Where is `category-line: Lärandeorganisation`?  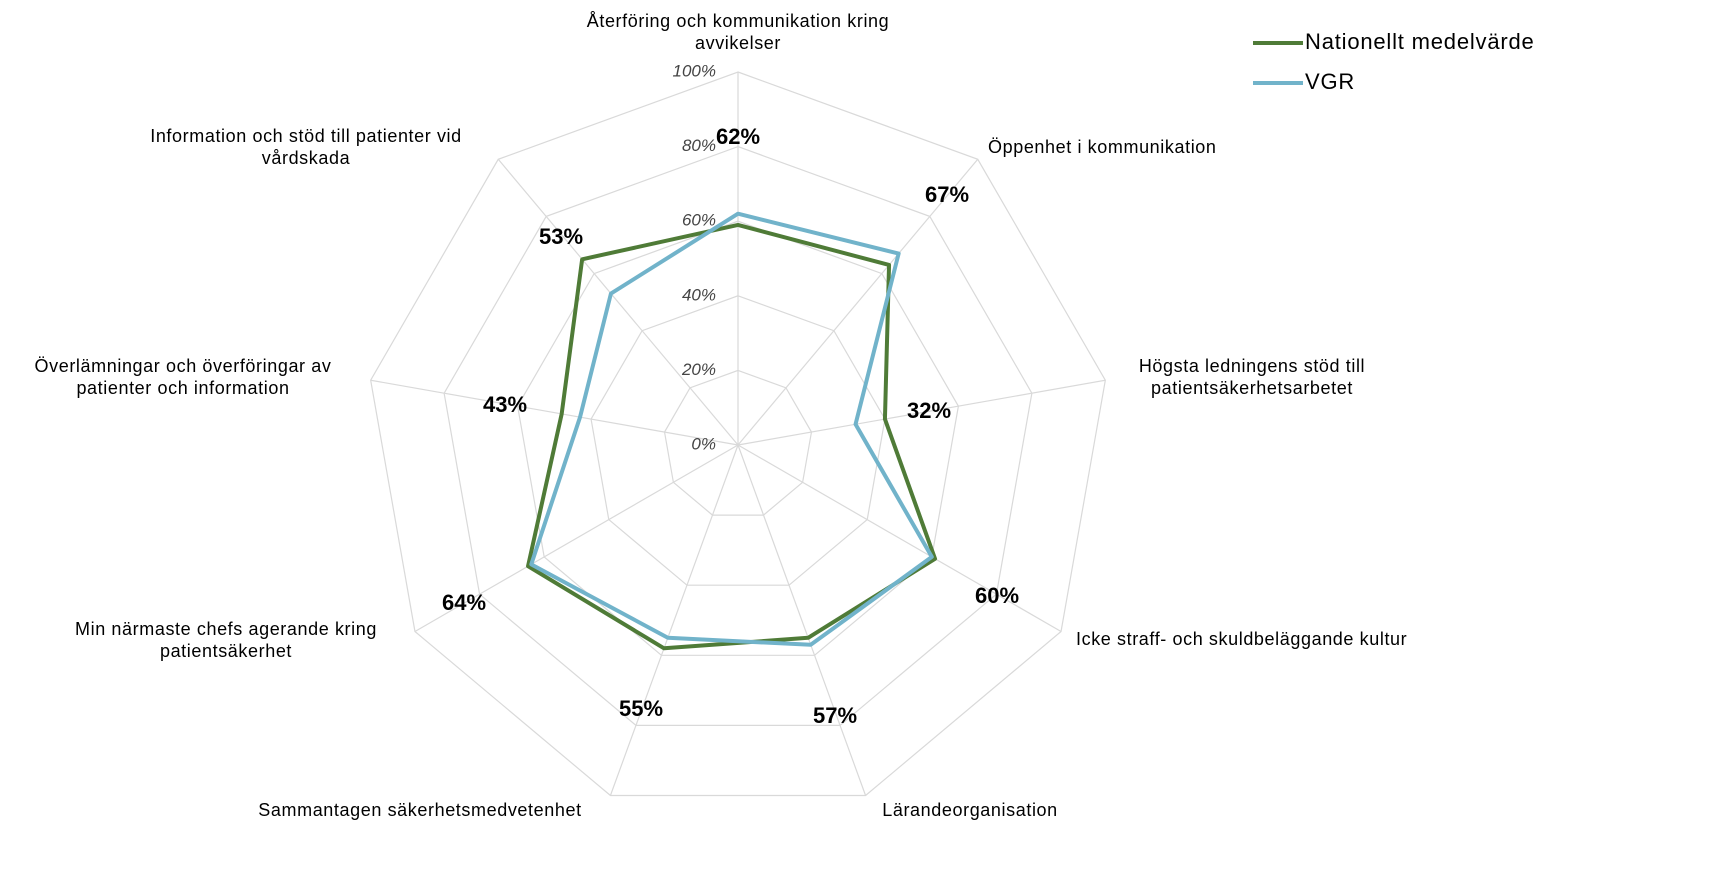 category-line: Lärandeorganisation is located at coordinates (970, 810).